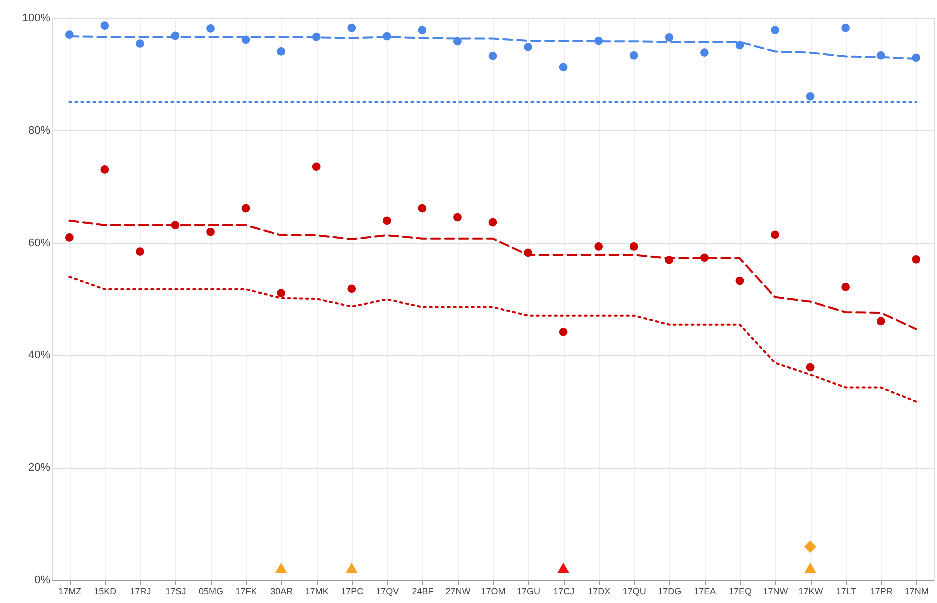 The width and height of the screenshot is (937, 603). What do you see at coordinates (388, 591) in the screenshot?
I see `x-tick-label: 17QV` at bounding box center [388, 591].